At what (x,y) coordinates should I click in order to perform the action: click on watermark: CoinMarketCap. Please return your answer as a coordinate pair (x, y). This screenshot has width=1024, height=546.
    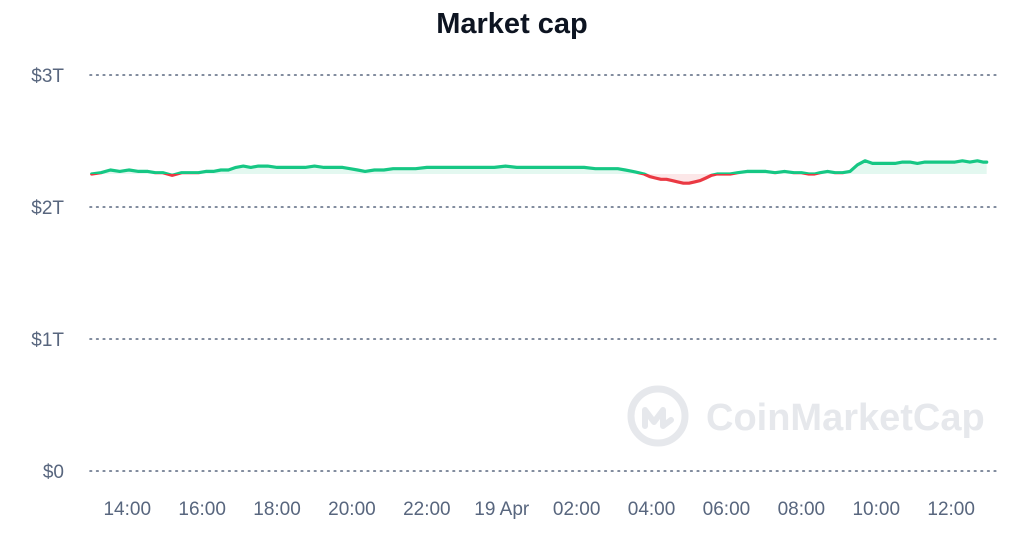
    Looking at the image, I should click on (806, 416).